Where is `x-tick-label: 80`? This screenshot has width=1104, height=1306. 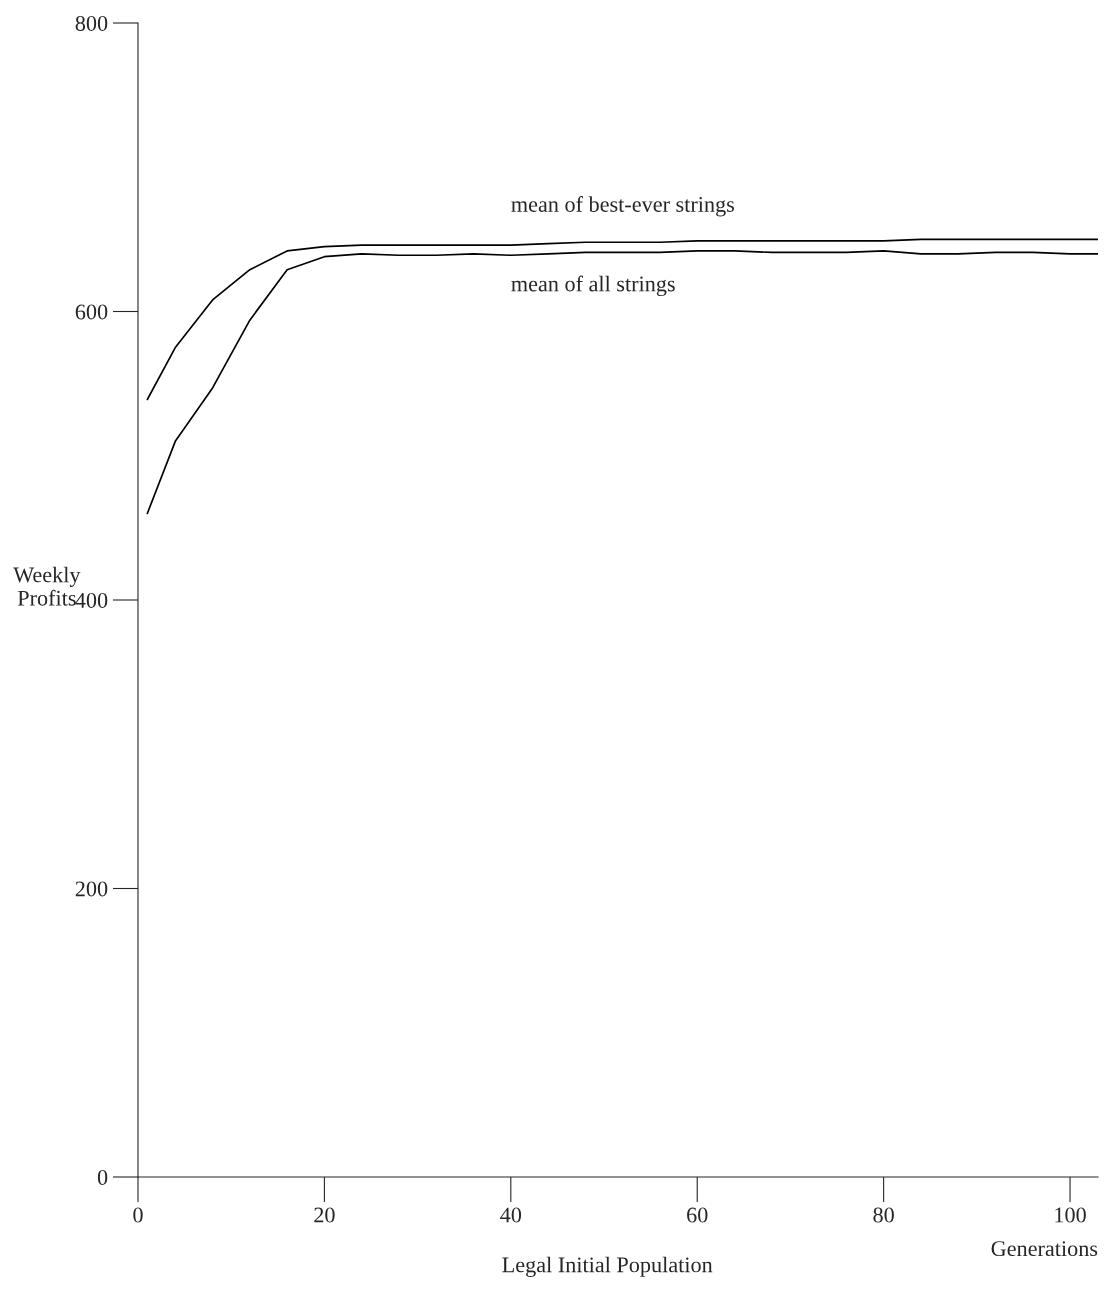
x-tick-label: 80 is located at coordinates (883, 1215).